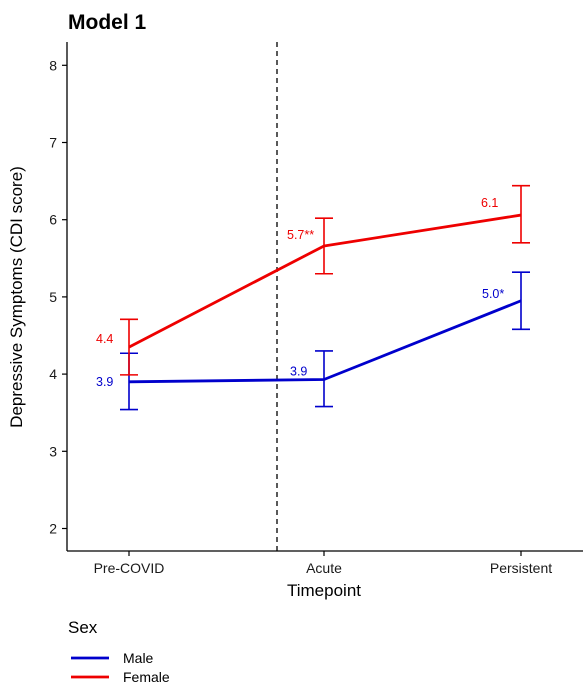 The height and width of the screenshot is (688, 583). Describe the element at coordinates (83, 627) in the screenshot. I see `legend-title: Sex` at that location.